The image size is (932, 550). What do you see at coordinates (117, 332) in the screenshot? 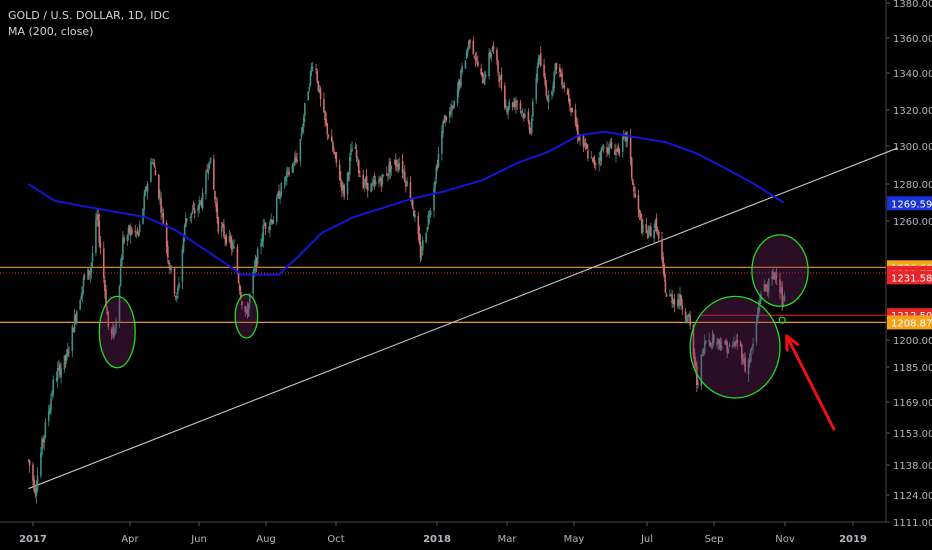
I see `circle-mar-2017` at bounding box center [117, 332].